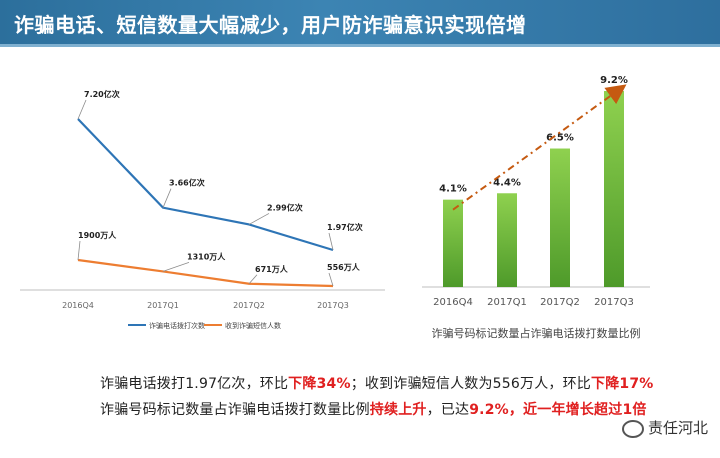 This screenshot has width=720, height=458. What do you see at coordinates (507, 182) in the screenshot?
I see `bar-value-label: 4.4%` at bounding box center [507, 182].